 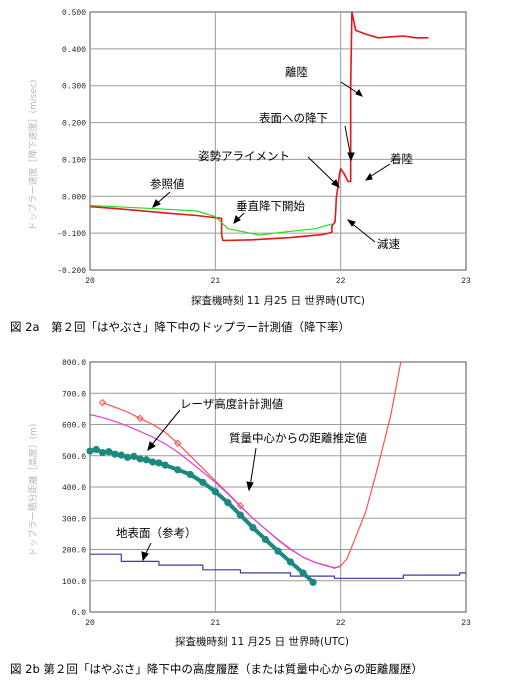 What do you see at coordinates (71, 271) in the screenshot?
I see `y-tick-label: -0.200` at bounding box center [71, 271].